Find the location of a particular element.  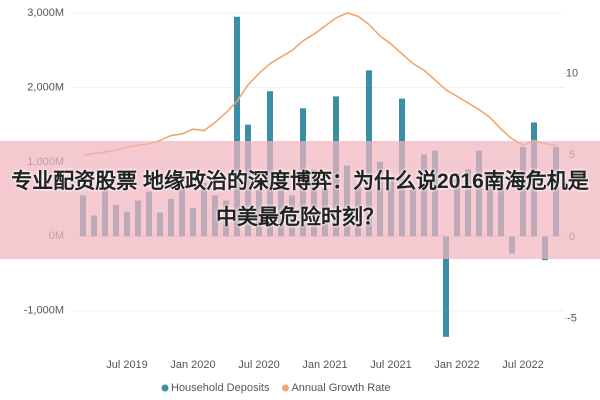

x-tick-label: Jul 2022 is located at coordinates (523, 365).